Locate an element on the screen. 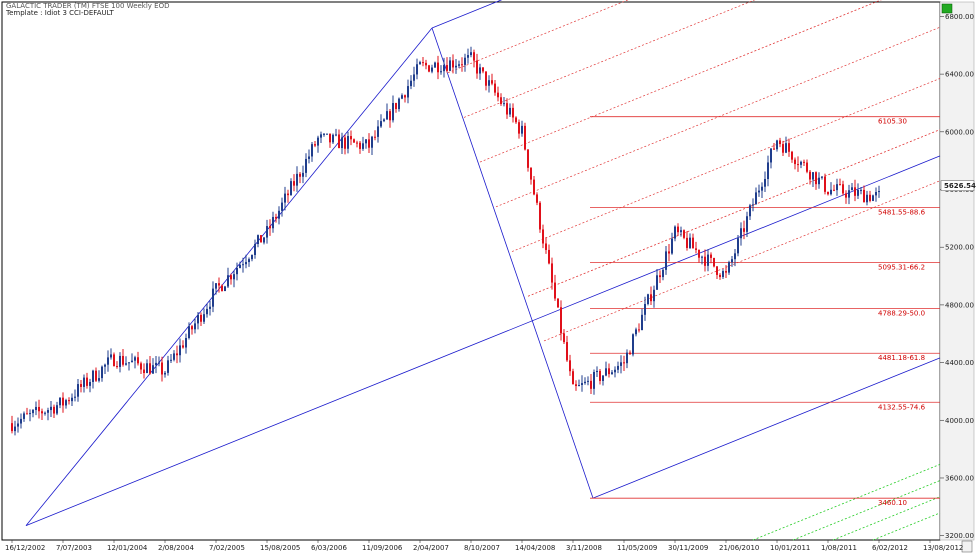 This screenshot has height=554, width=976. axis-scroll-indicator is located at coordinates (947, 8).